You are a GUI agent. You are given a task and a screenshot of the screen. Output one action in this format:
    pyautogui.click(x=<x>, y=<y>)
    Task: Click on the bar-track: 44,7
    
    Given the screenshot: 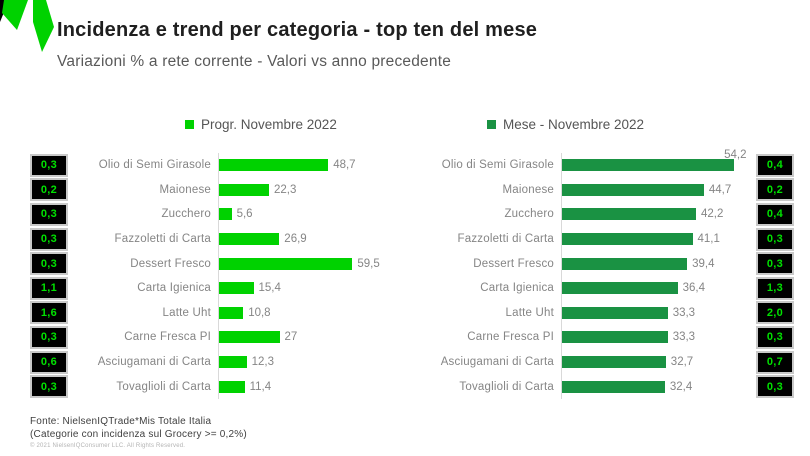 What is the action you would take?
    pyautogui.click(x=658, y=190)
    